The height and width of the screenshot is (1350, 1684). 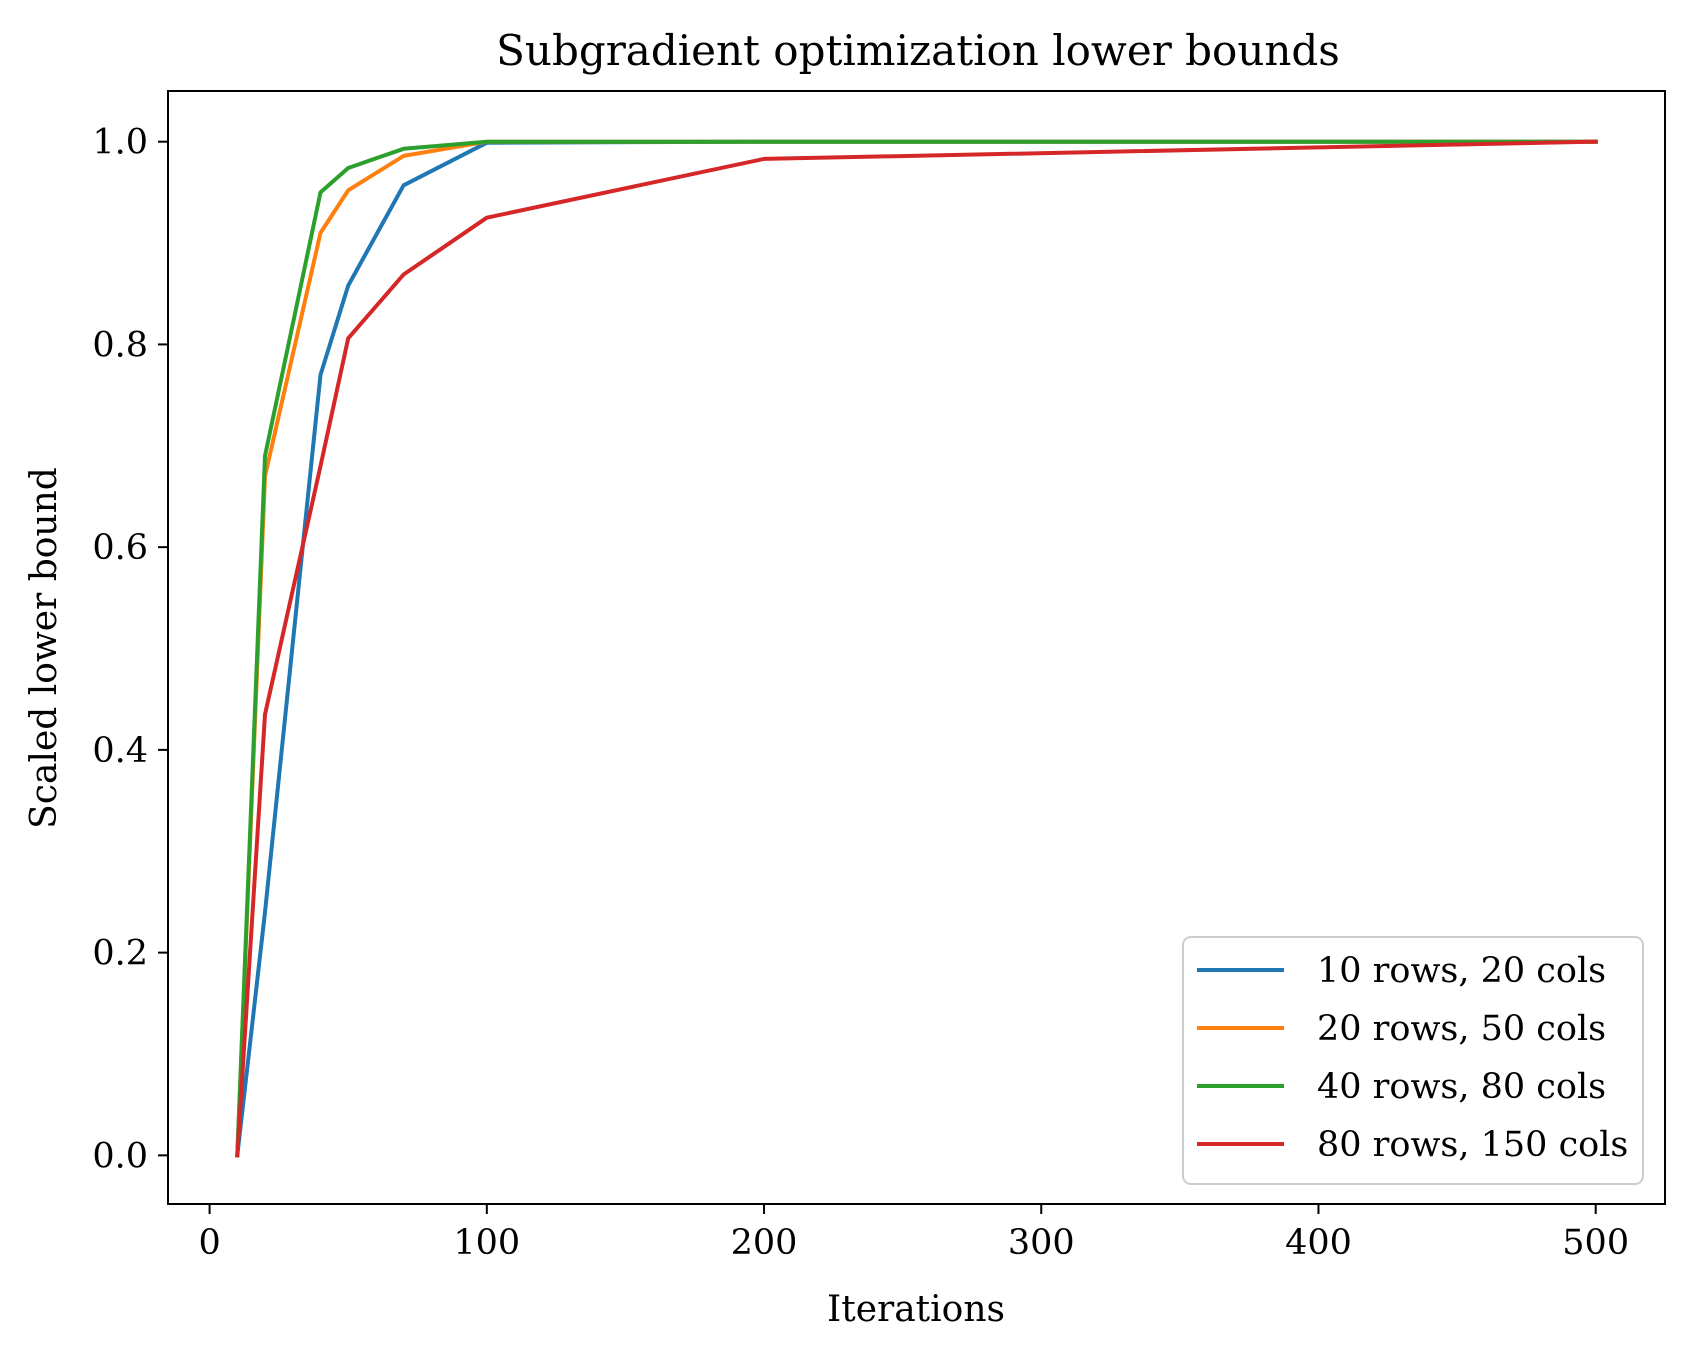 I want to click on x-tick-label: 200, so click(x=764, y=1243).